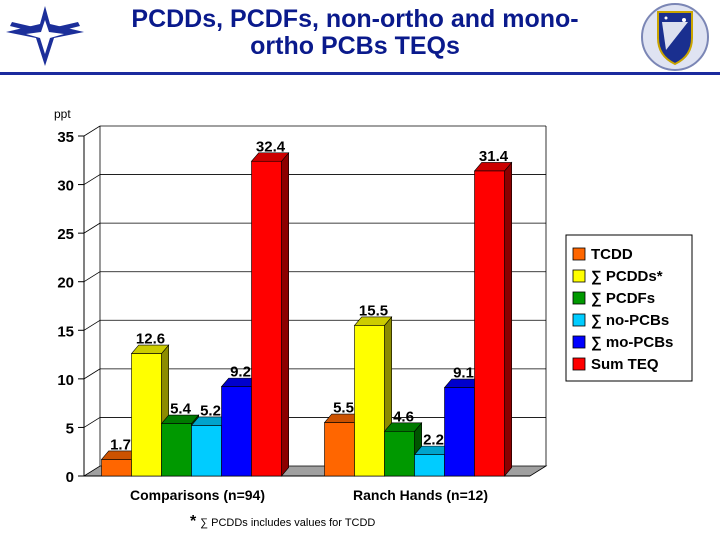  Describe the element at coordinates (629, 308) in the screenshot. I see `legend-box` at that location.